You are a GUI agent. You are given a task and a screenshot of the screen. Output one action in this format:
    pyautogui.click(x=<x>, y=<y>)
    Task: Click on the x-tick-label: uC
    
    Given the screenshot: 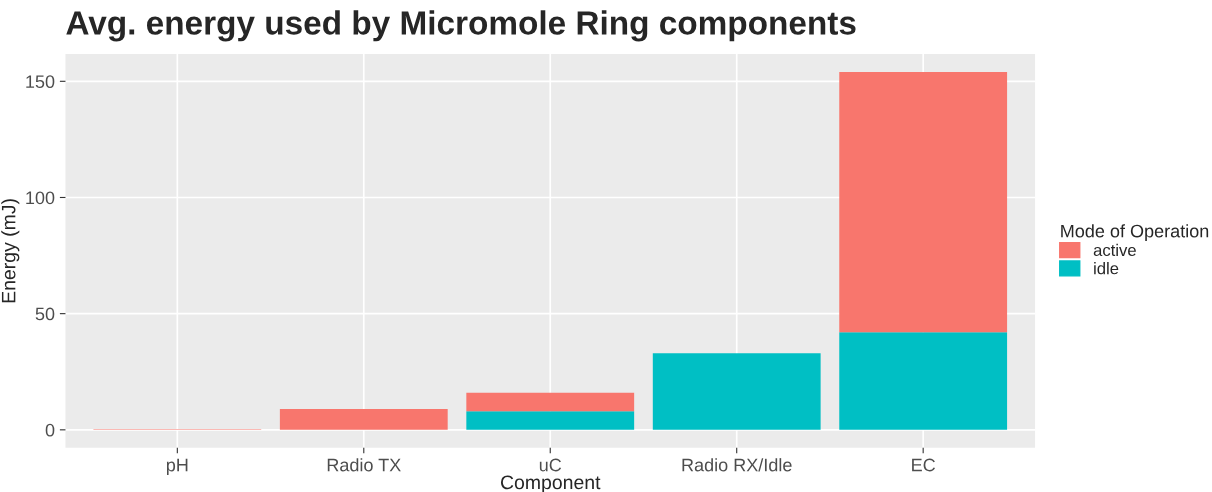 What is the action you would take?
    pyautogui.click(x=550, y=465)
    